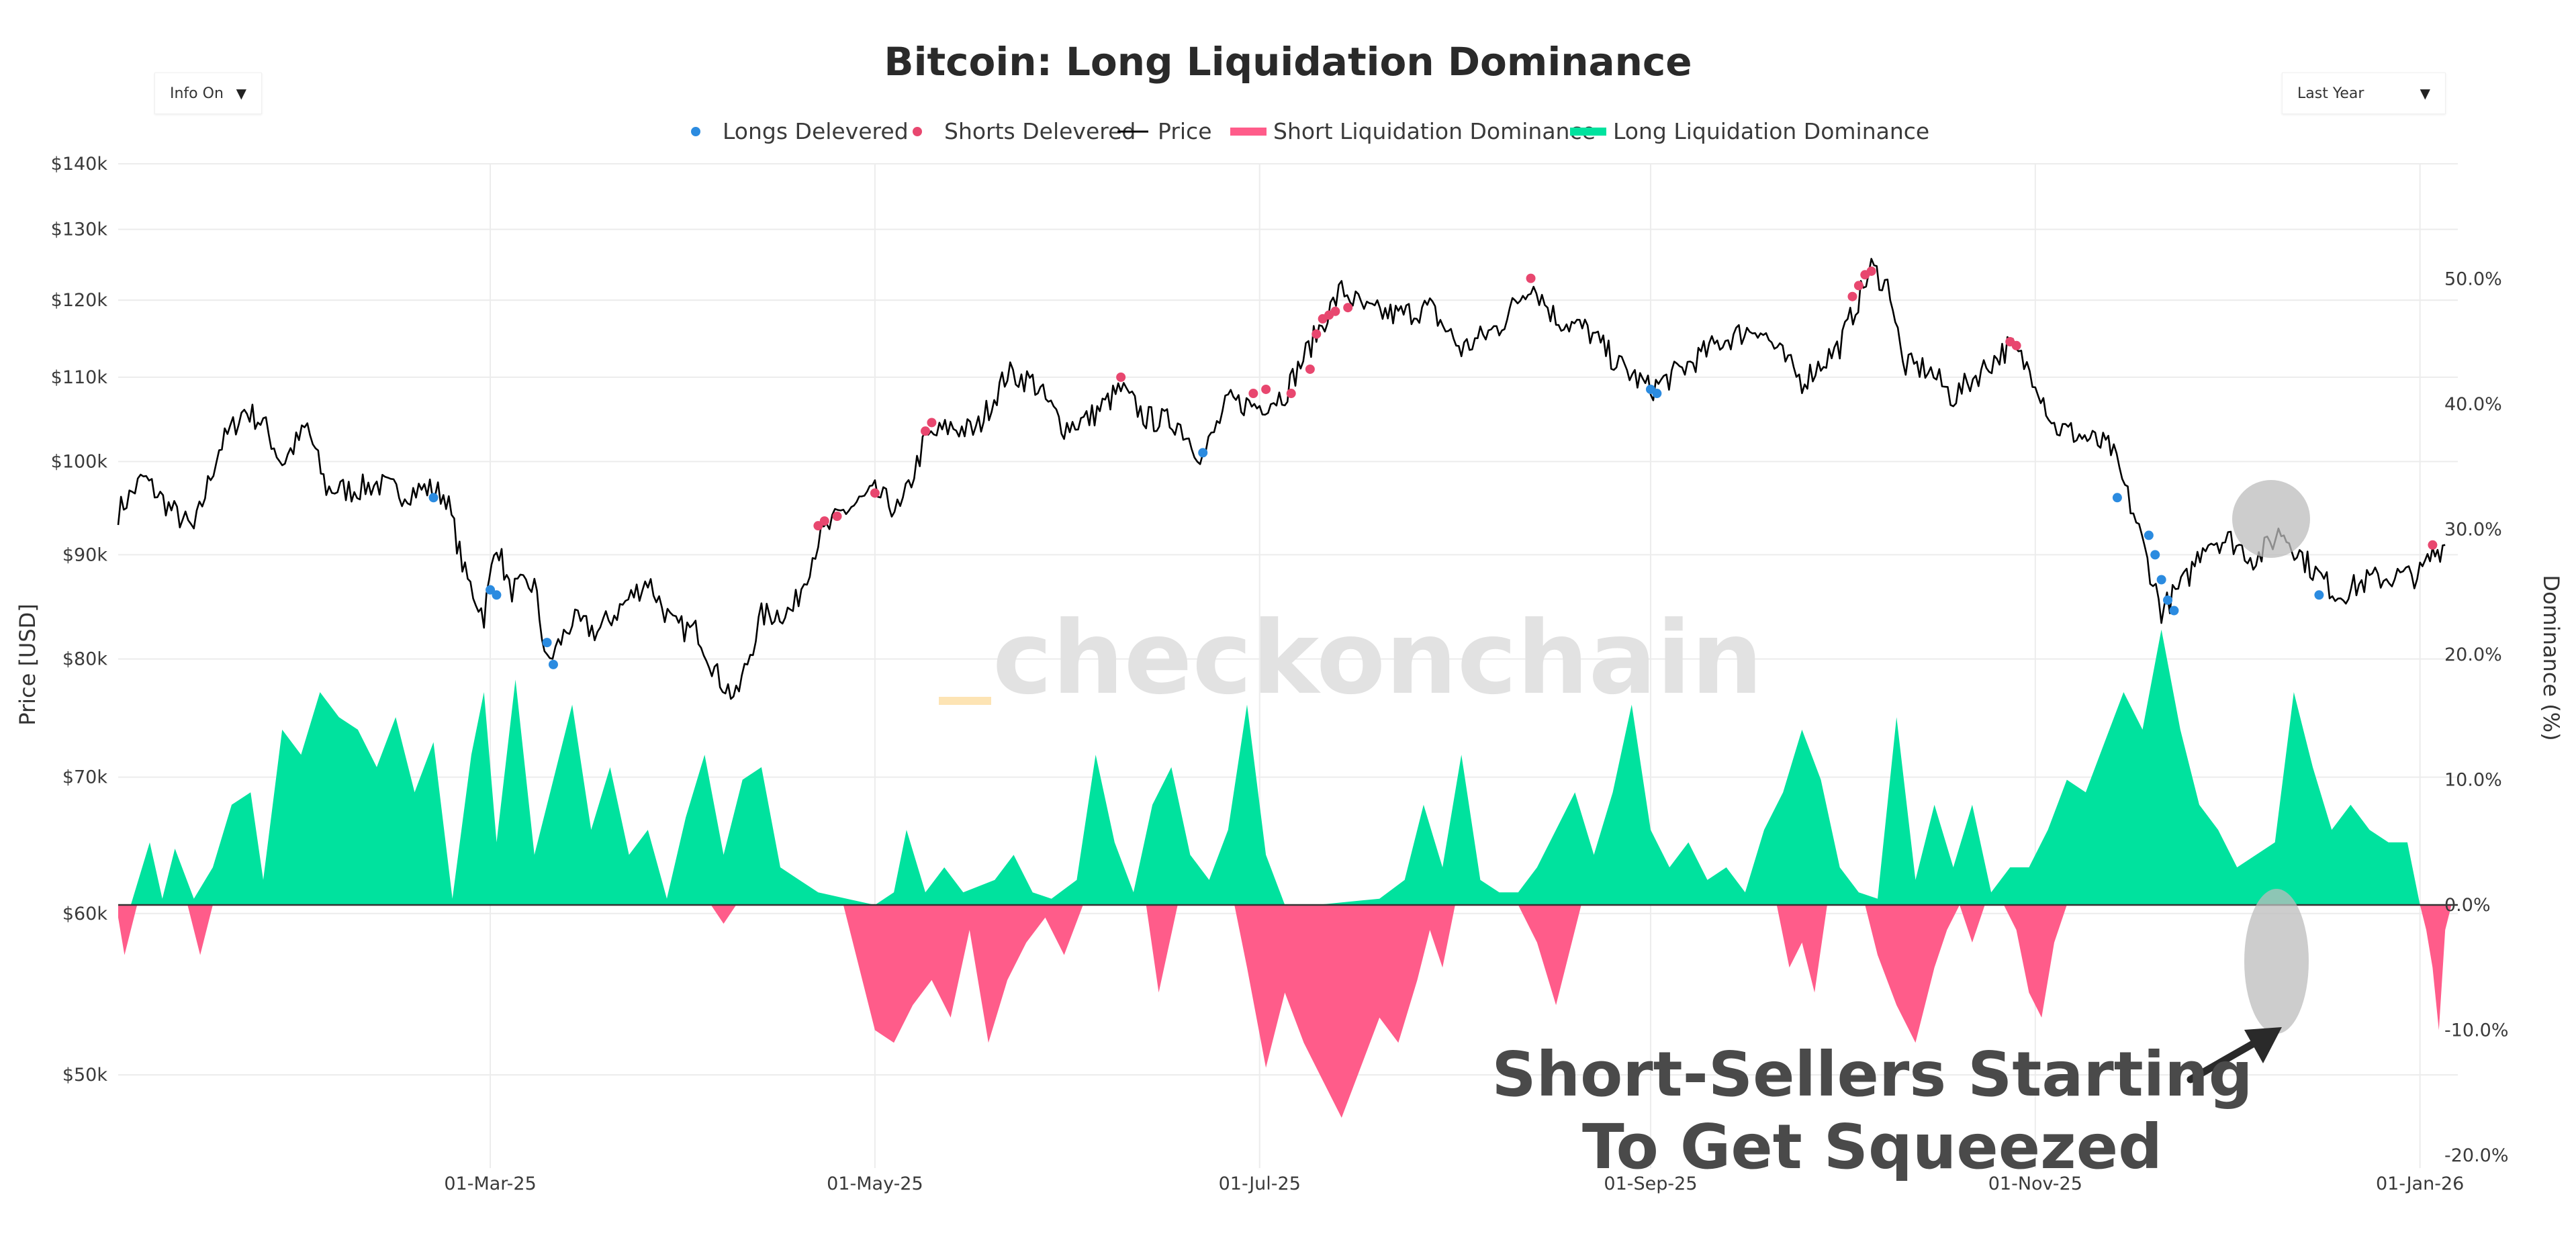 Image resolution: width=2576 pixels, height=1250 pixels. Describe the element at coordinates (816, 131) in the screenshot. I see `legend-label: Longs Delevered` at that location.